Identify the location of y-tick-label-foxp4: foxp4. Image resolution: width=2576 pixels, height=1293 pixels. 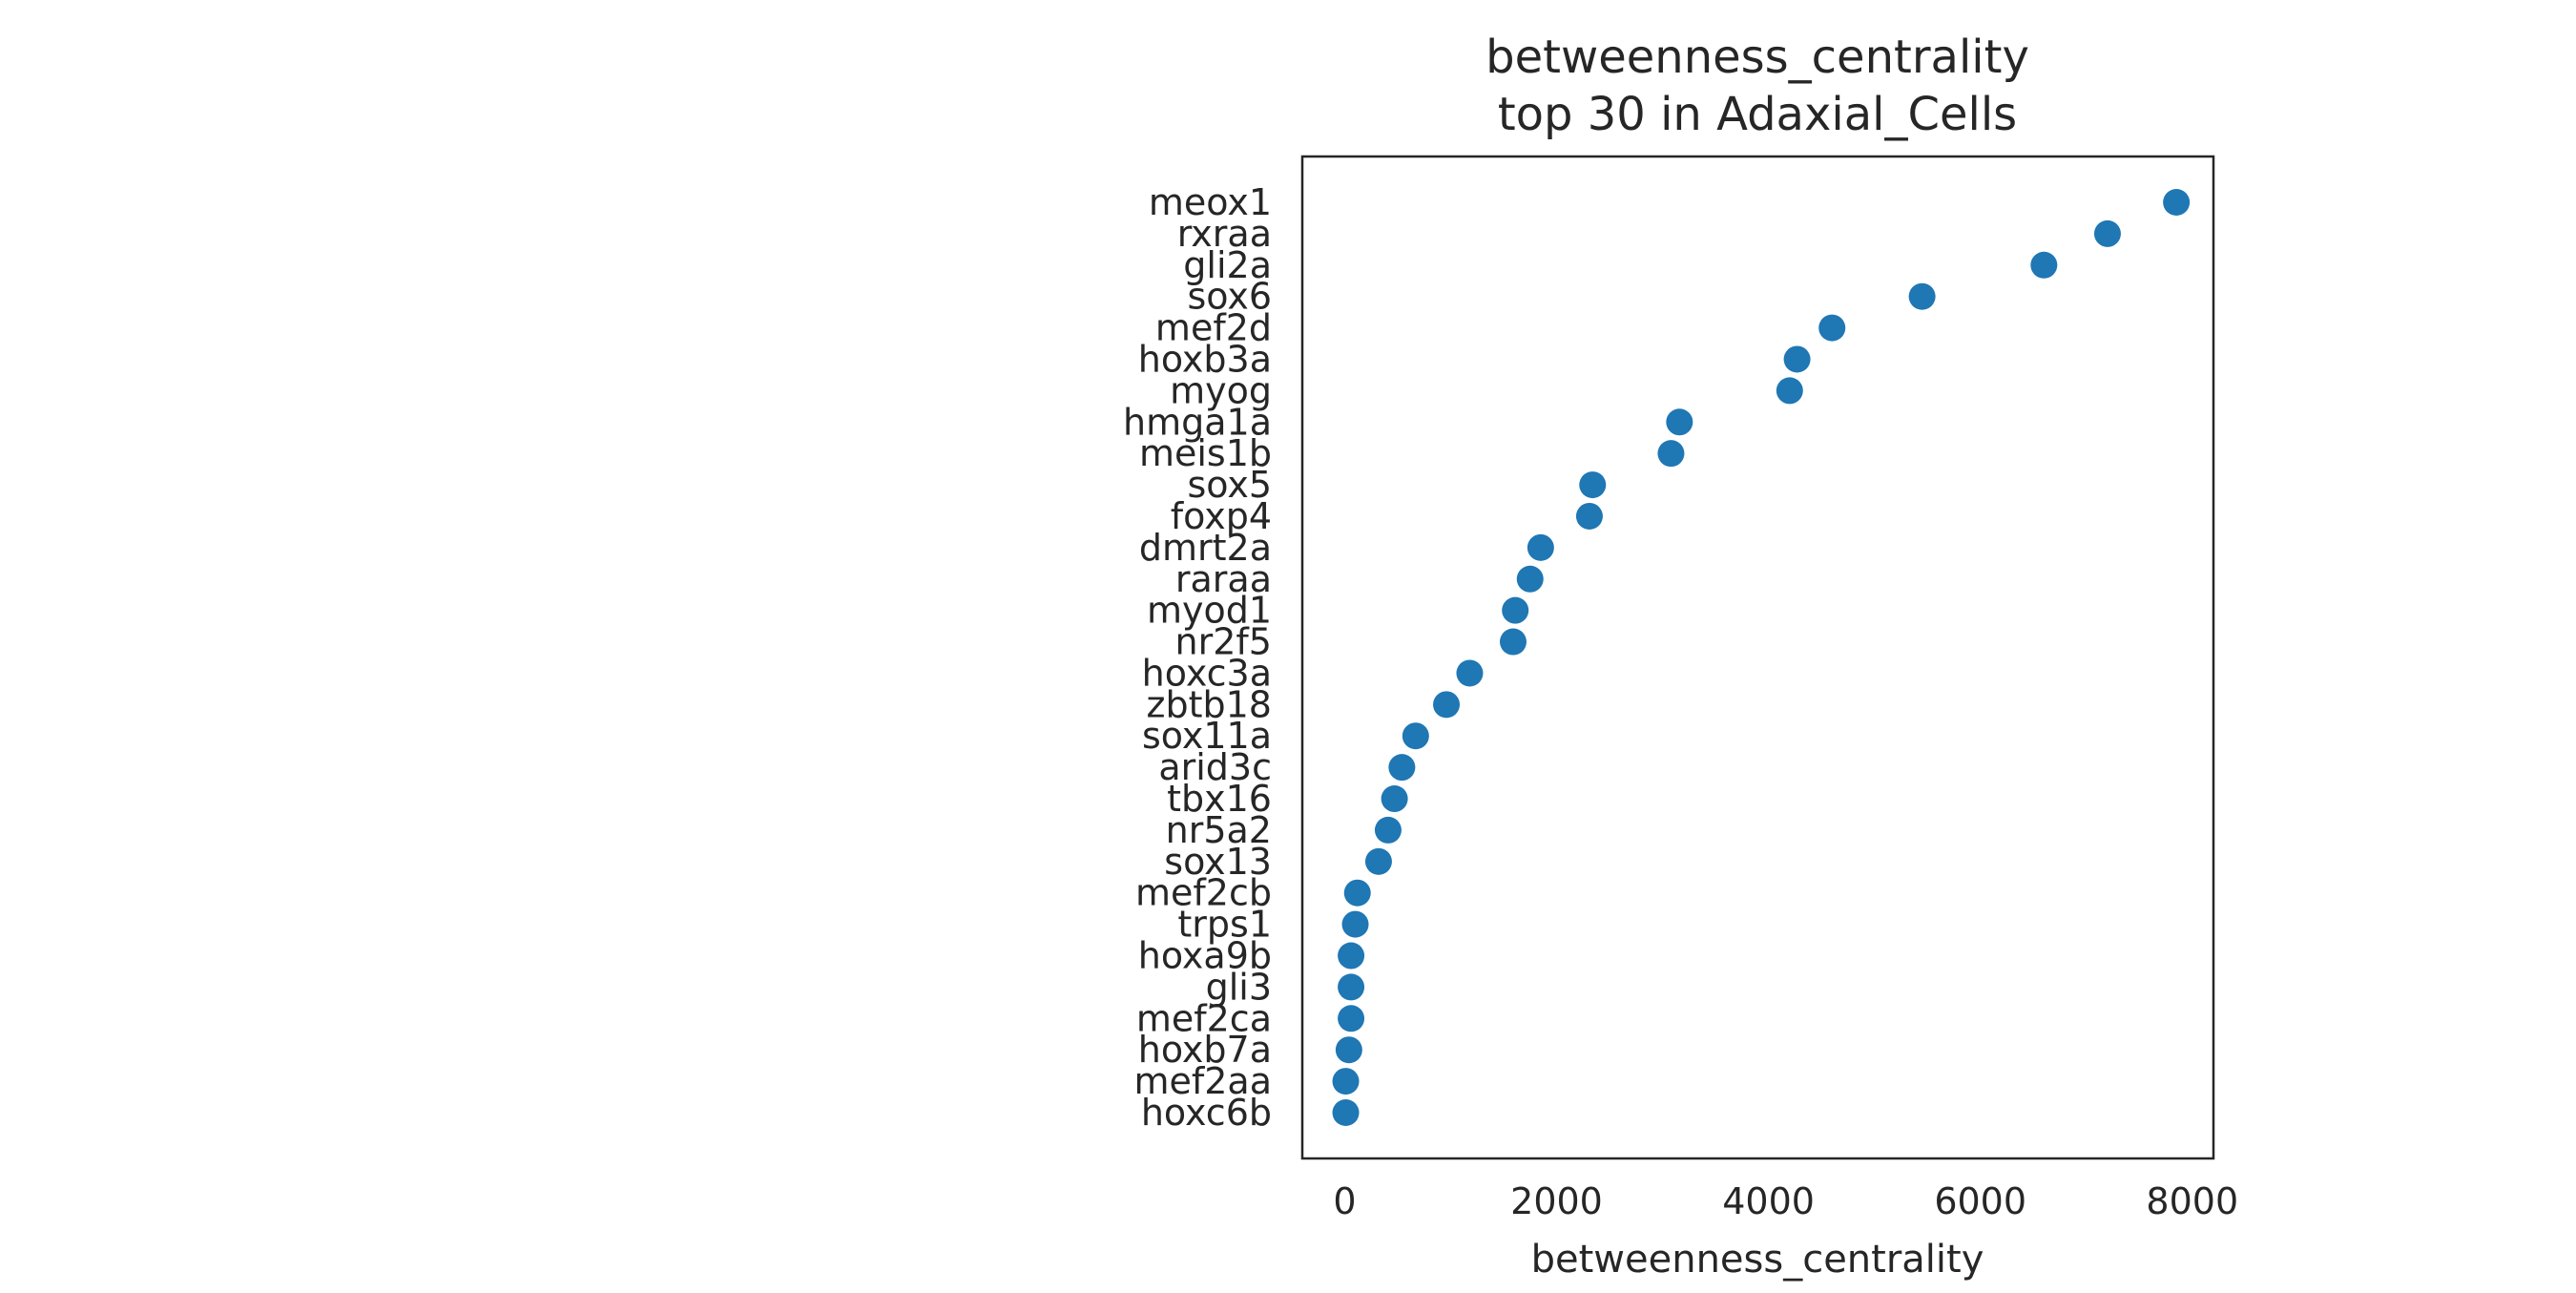
(1221, 516).